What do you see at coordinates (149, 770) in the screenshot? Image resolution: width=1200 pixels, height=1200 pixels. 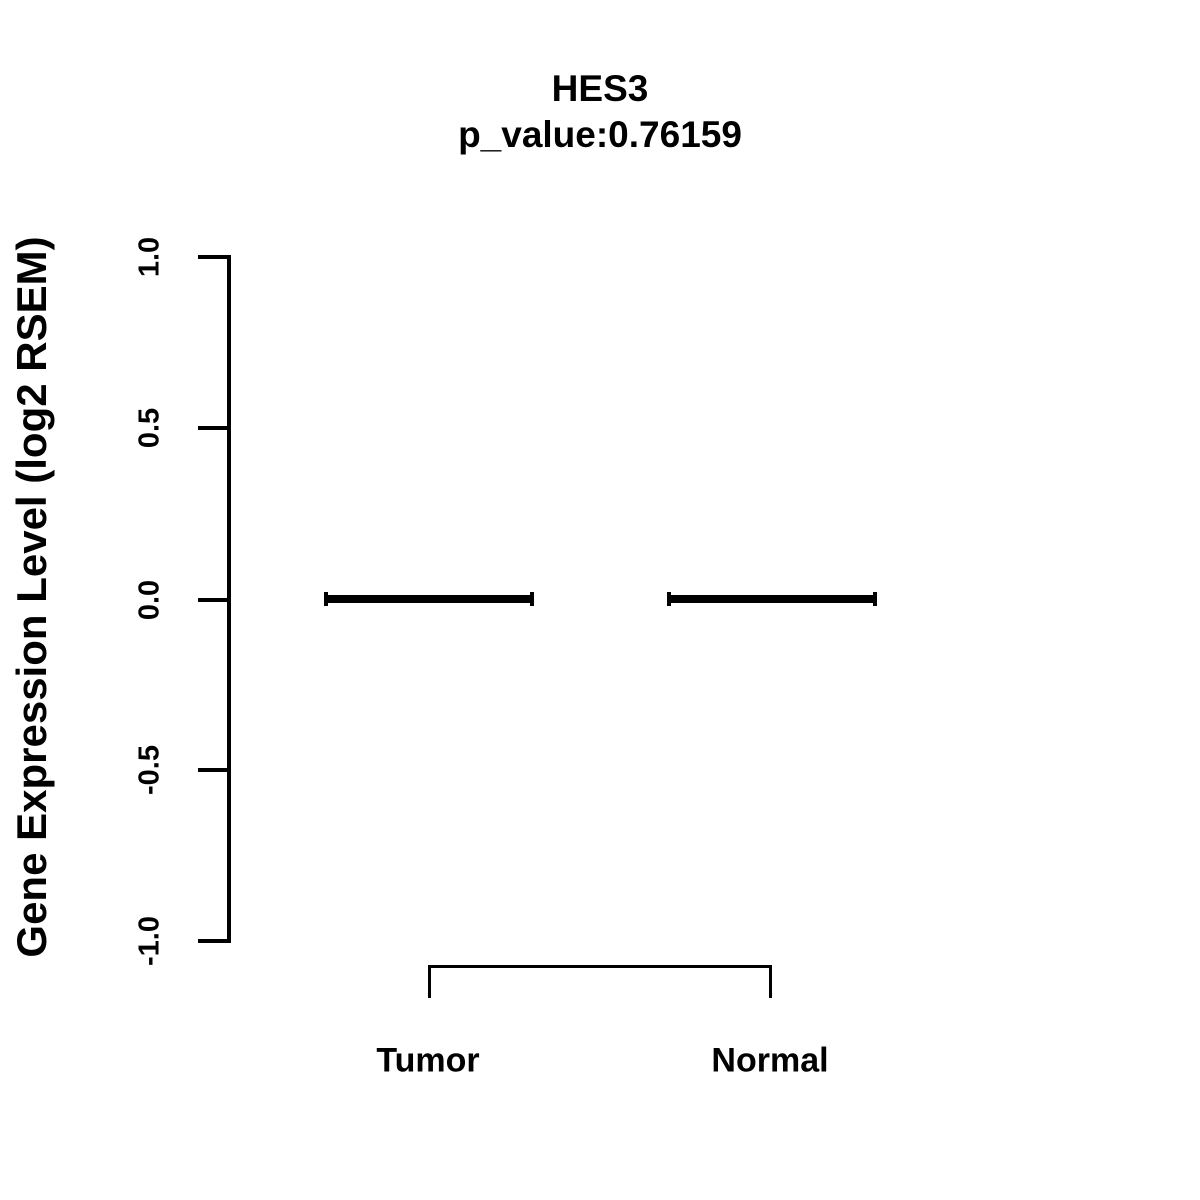 I see `y-tick-label: -0.5` at bounding box center [149, 770].